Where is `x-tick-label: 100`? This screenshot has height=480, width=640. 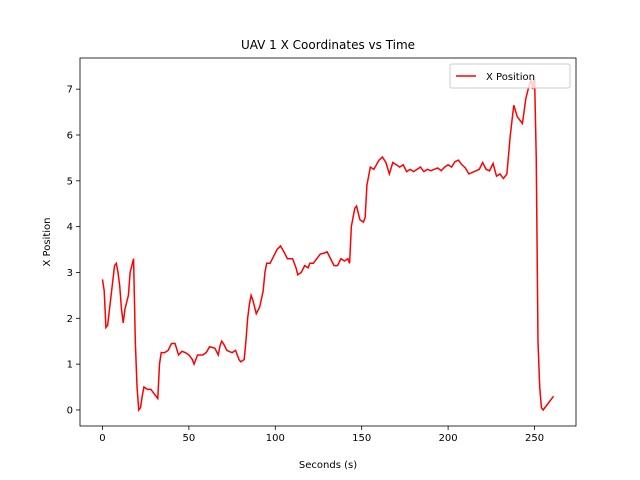
x-tick-label: 100 is located at coordinates (275, 438).